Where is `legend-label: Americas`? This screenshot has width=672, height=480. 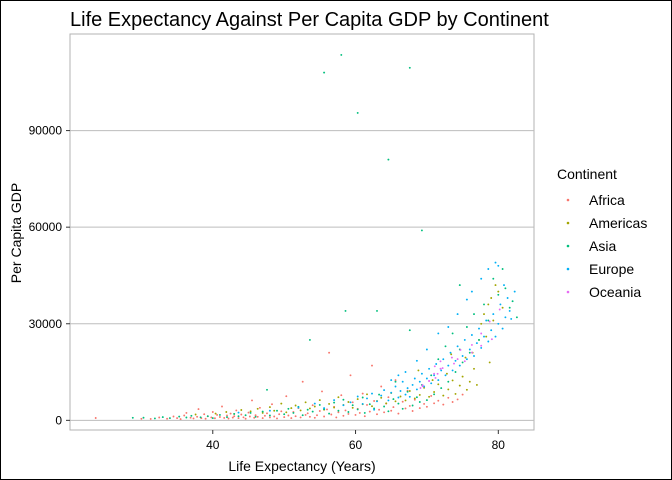 legend-label: Americas is located at coordinates (618, 223).